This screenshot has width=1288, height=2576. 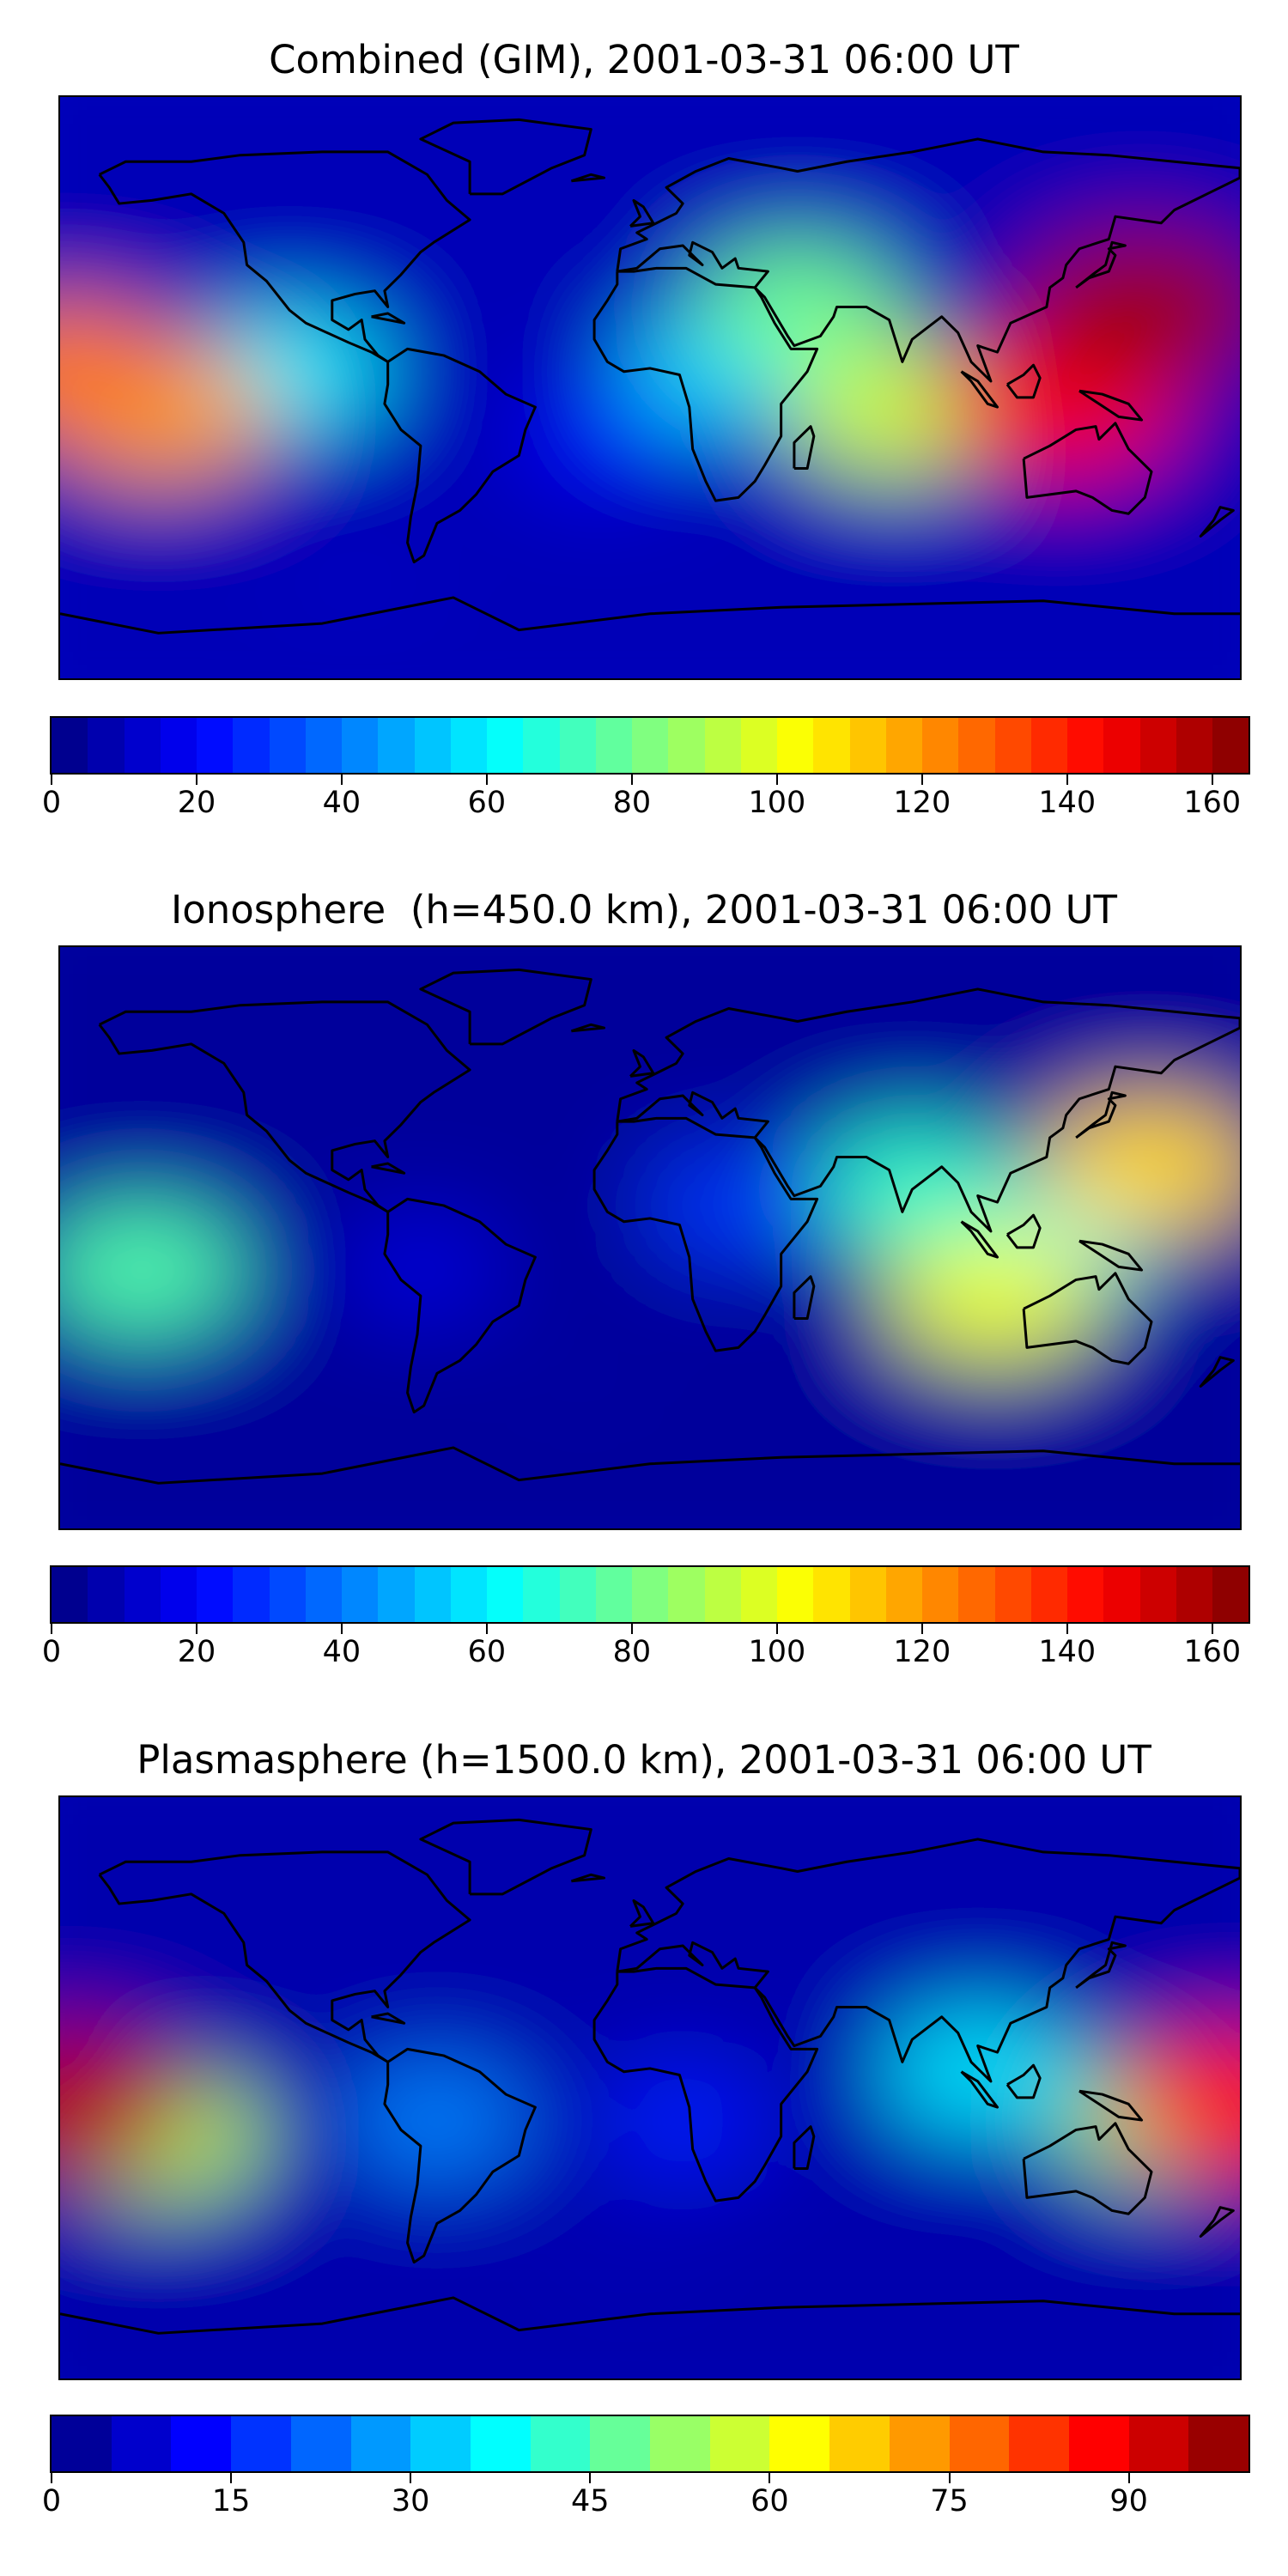 I want to click on panel1-title: Combined (GIM), 2001-03-31 06:00 UT, so click(x=644, y=59).